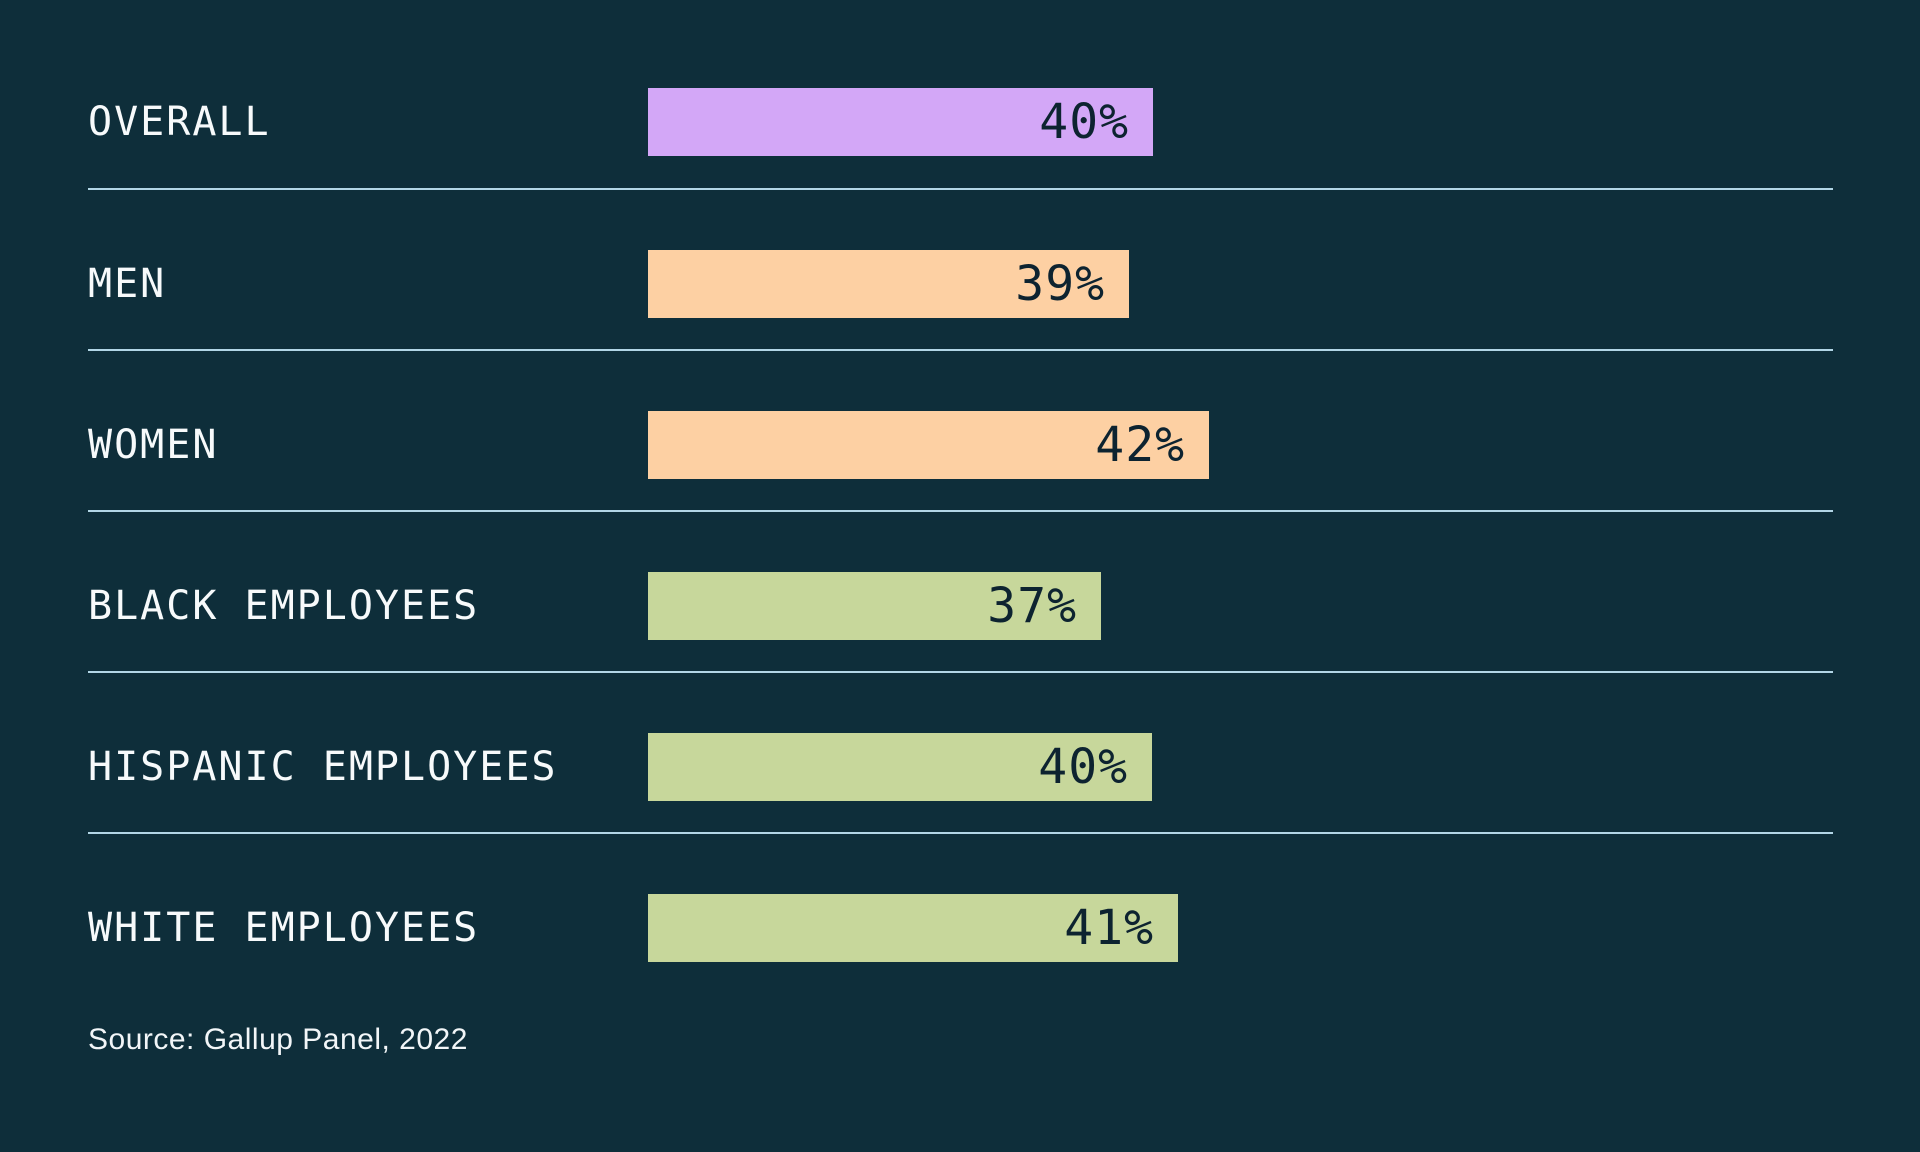  I want to click on bar-value-label: 41%, so click(1109, 927).